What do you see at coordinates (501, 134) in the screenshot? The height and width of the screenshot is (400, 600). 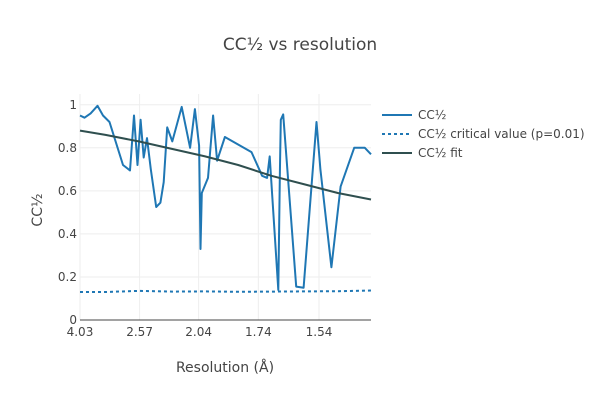 I see `legend-label-critical-value: CC½ critical value (p=0.01)` at bounding box center [501, 134].